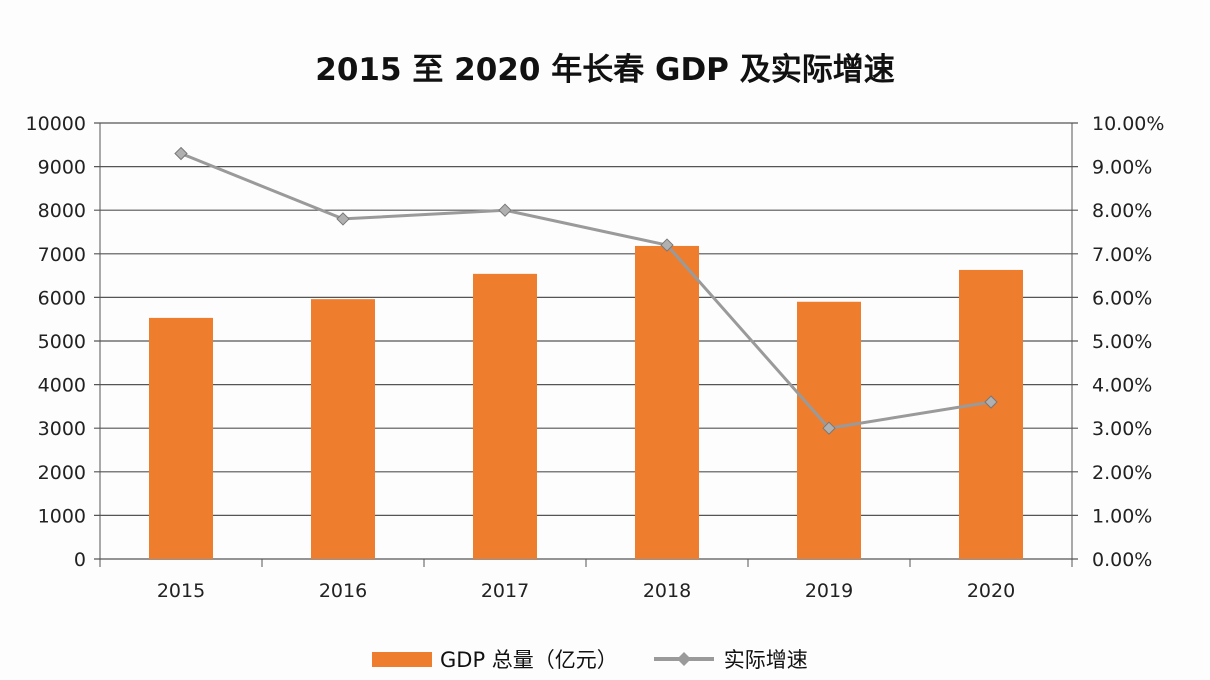  Describe the element at coordinates (62, 473) in the screenshot. I see `left-tick-label: 2000` at that location.